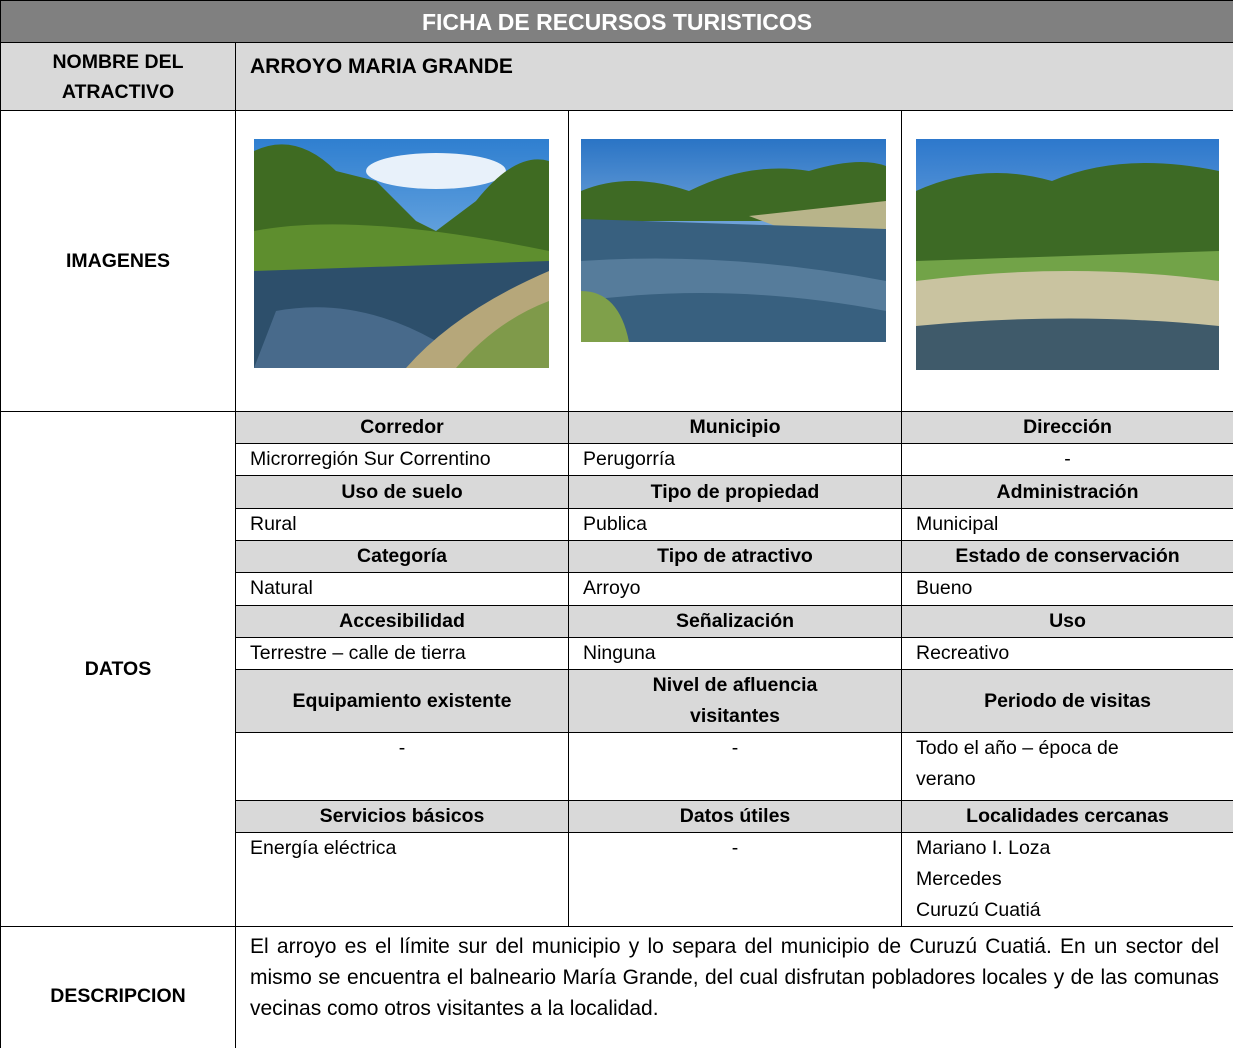 This screenshot has width=1233, height=1048. What do you see at coordinates (978, 910) in the screenshot?
I see `text-line: Curuzú Cuatiá` at bounding box center [978, 910].